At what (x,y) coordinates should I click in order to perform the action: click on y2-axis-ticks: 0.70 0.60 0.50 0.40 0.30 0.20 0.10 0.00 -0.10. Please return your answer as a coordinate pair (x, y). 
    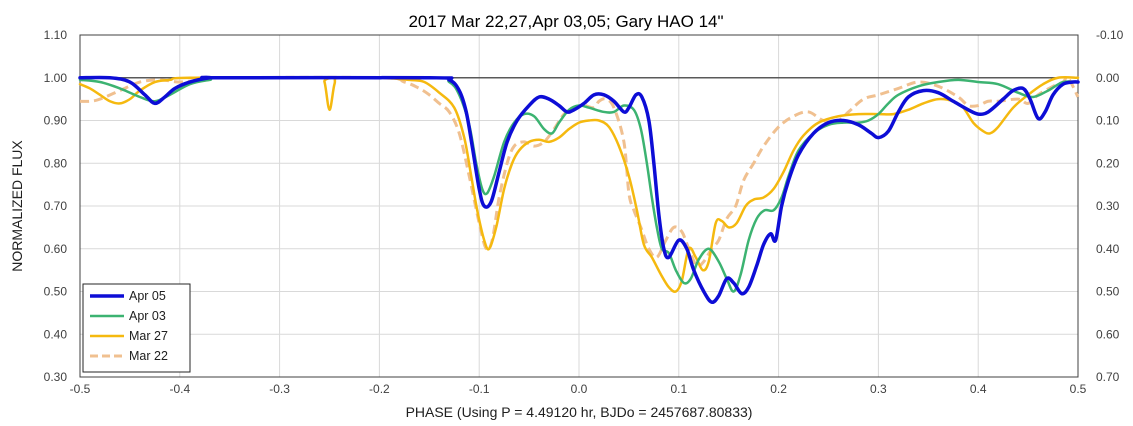
    Looking at the image, I should click on (1110, 206).